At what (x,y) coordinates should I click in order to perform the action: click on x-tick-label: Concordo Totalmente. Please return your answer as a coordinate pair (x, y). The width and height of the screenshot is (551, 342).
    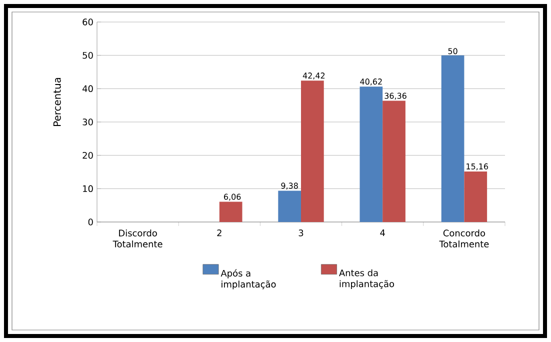
    Looking at the image, I should click on (464, 239).